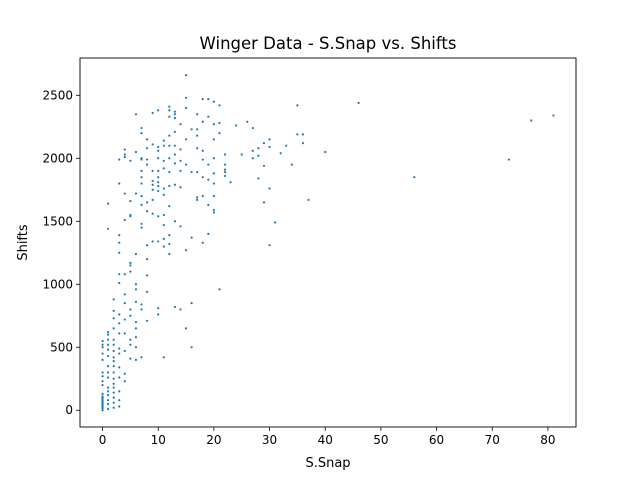  What do you see at coordinates (23, 242) in the screenshot?
I see `y-axis-label: Shifts` at bounding box center [23, 242].